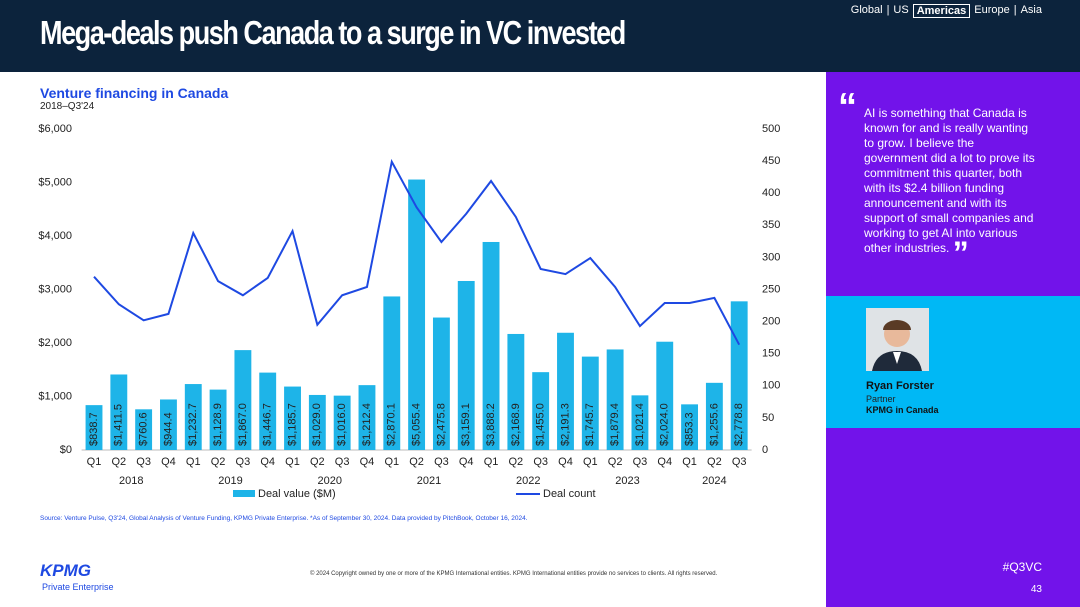  What do you see at coordinates (771, 161) in the screenshot?
I see `y2-tick-label: 450` at bounding box center [771, 161].